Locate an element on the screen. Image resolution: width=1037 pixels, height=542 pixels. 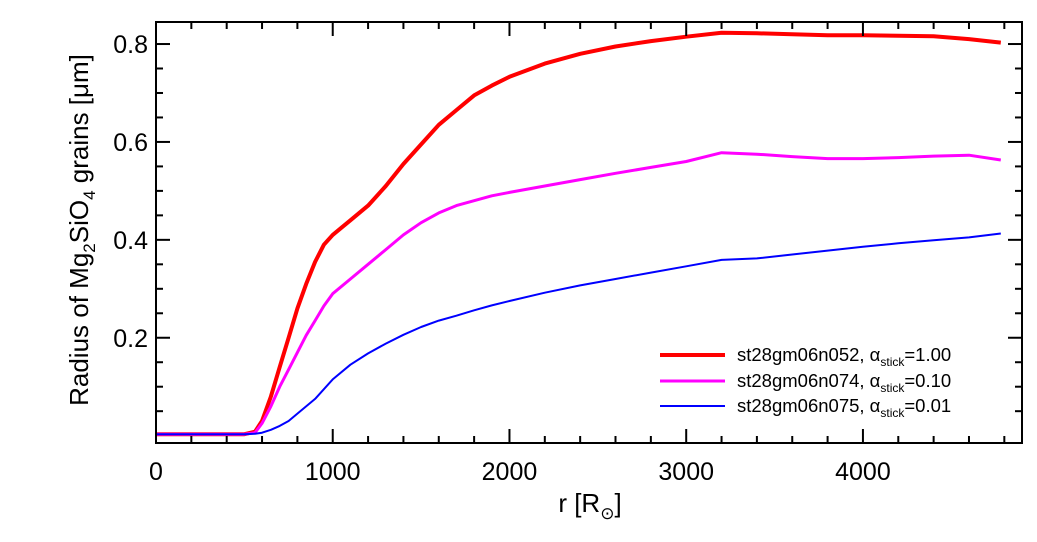
legend-label-series-2: st28gm06n074, αstick=0.10 is located at coordinates (844, 382).